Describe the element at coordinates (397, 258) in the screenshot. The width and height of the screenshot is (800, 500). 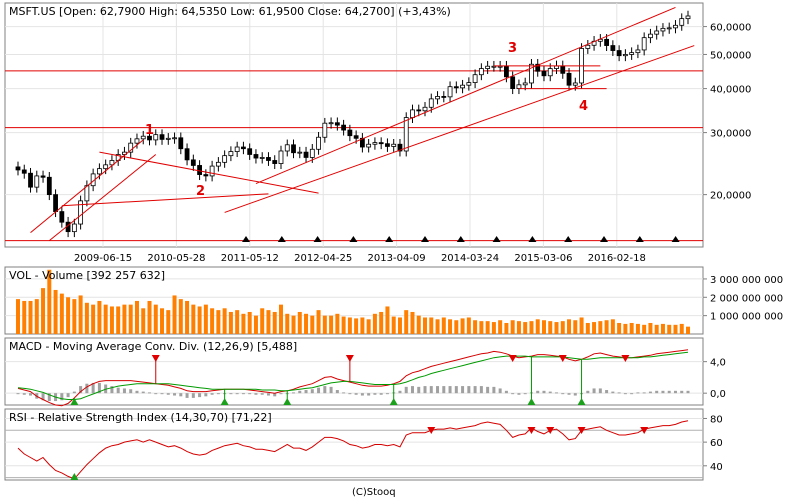
I see `date-tick-label: 2013-04-09` at that location.